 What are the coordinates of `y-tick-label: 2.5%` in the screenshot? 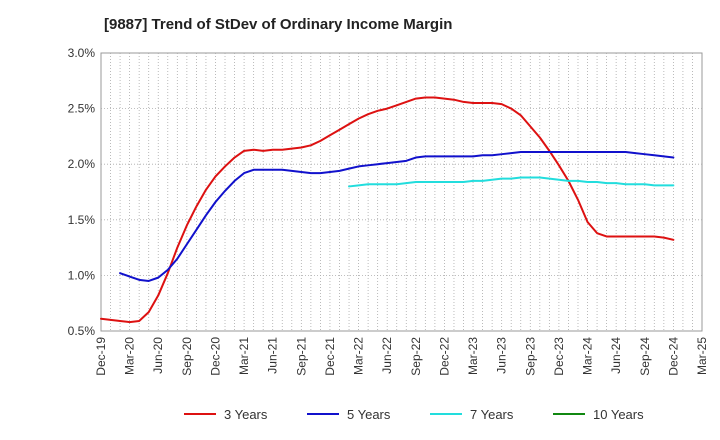 It's located at (82, 109).